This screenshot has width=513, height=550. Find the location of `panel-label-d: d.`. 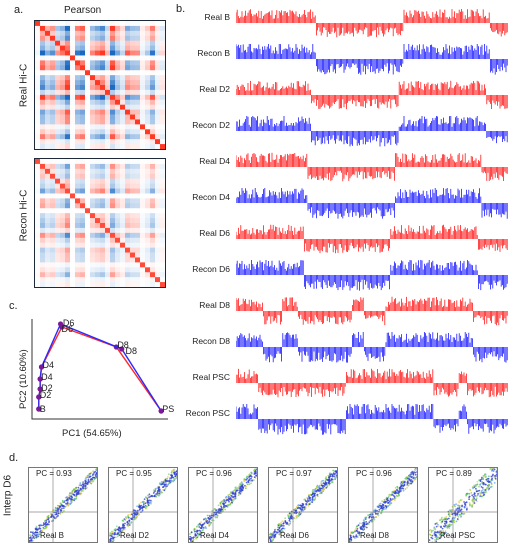

panel-label-d: d. is located at coordinates (14, 458).